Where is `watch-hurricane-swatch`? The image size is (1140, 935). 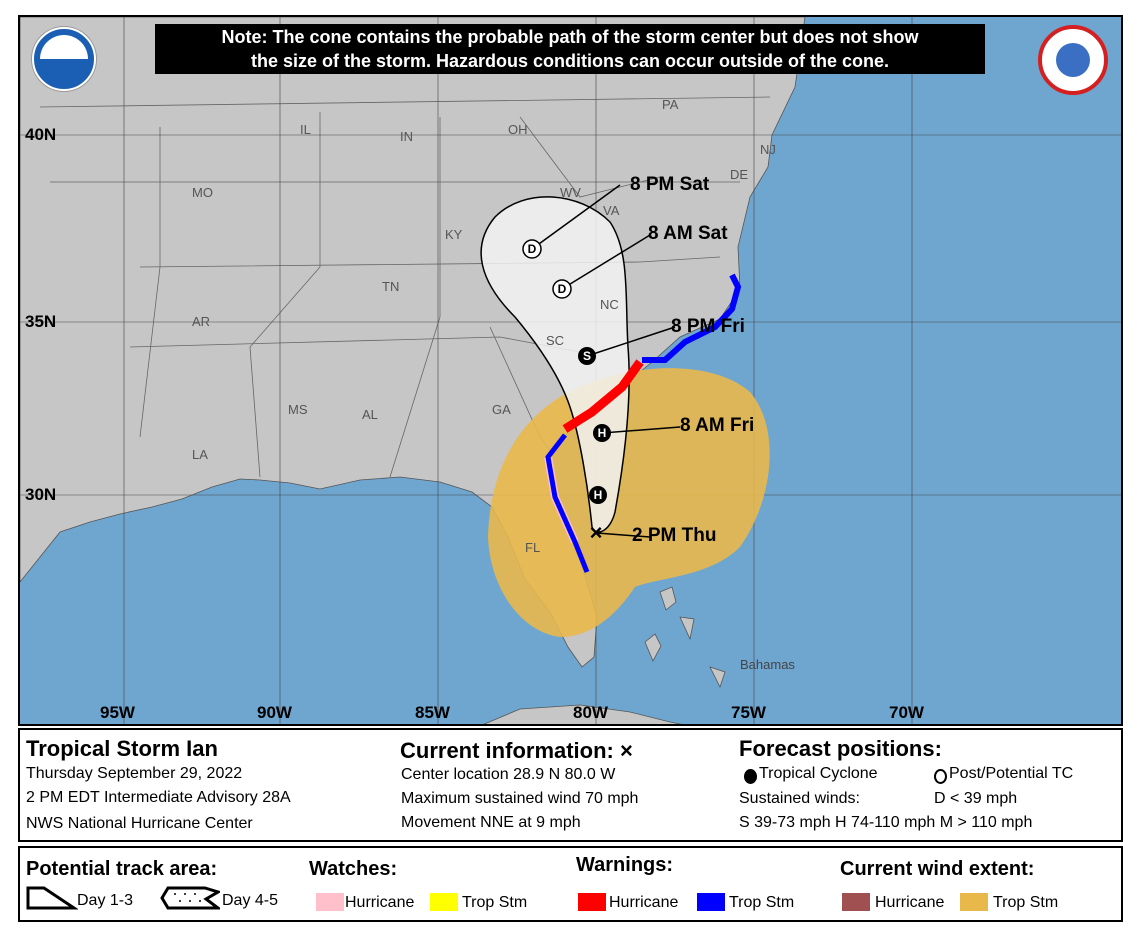 watch-hurricane-swatch is located at coordinates (330, 902).